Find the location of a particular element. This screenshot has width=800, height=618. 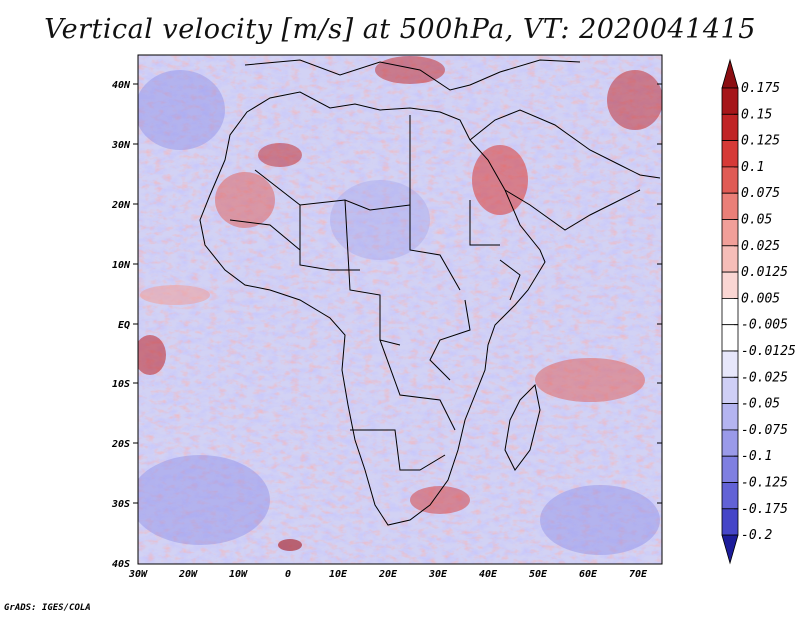

lon-label-10e: 10E is located at coordinates (338, 574).